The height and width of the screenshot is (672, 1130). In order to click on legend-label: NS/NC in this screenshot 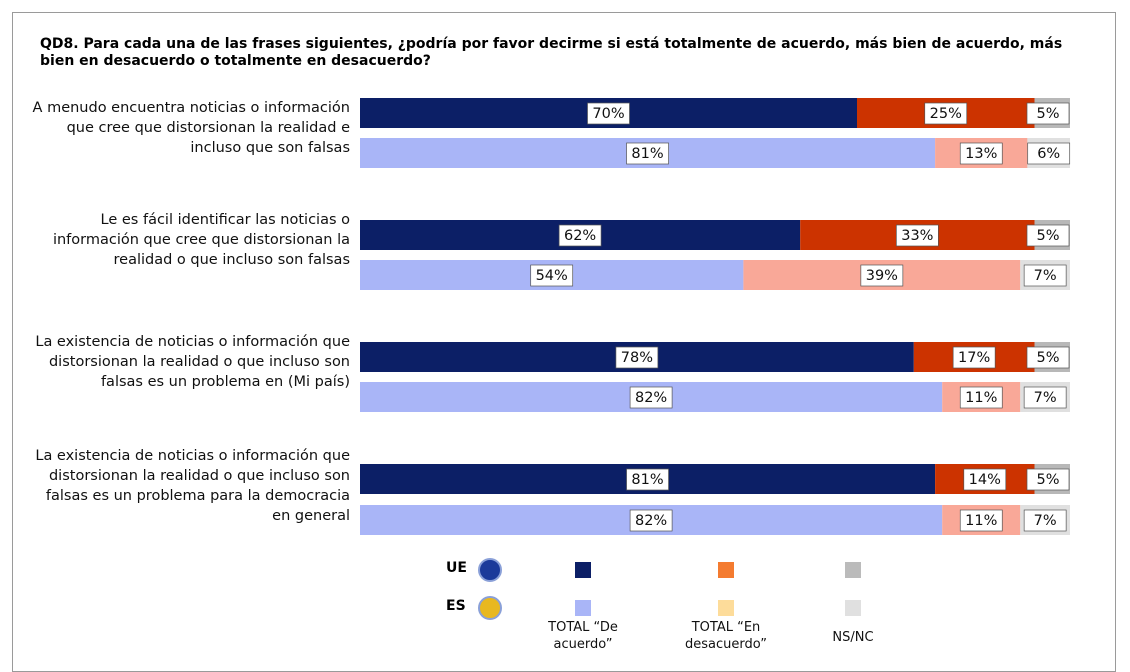, I will do `click(853, 637)`.